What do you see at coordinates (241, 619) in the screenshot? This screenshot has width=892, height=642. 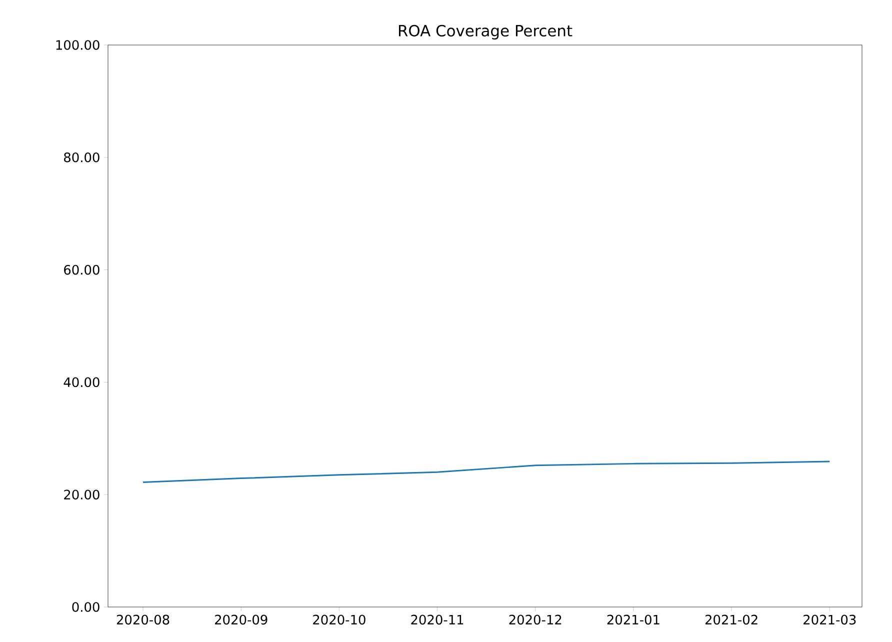 I see `x-tick-label: 2020-09` at bounding box center [241, 619].